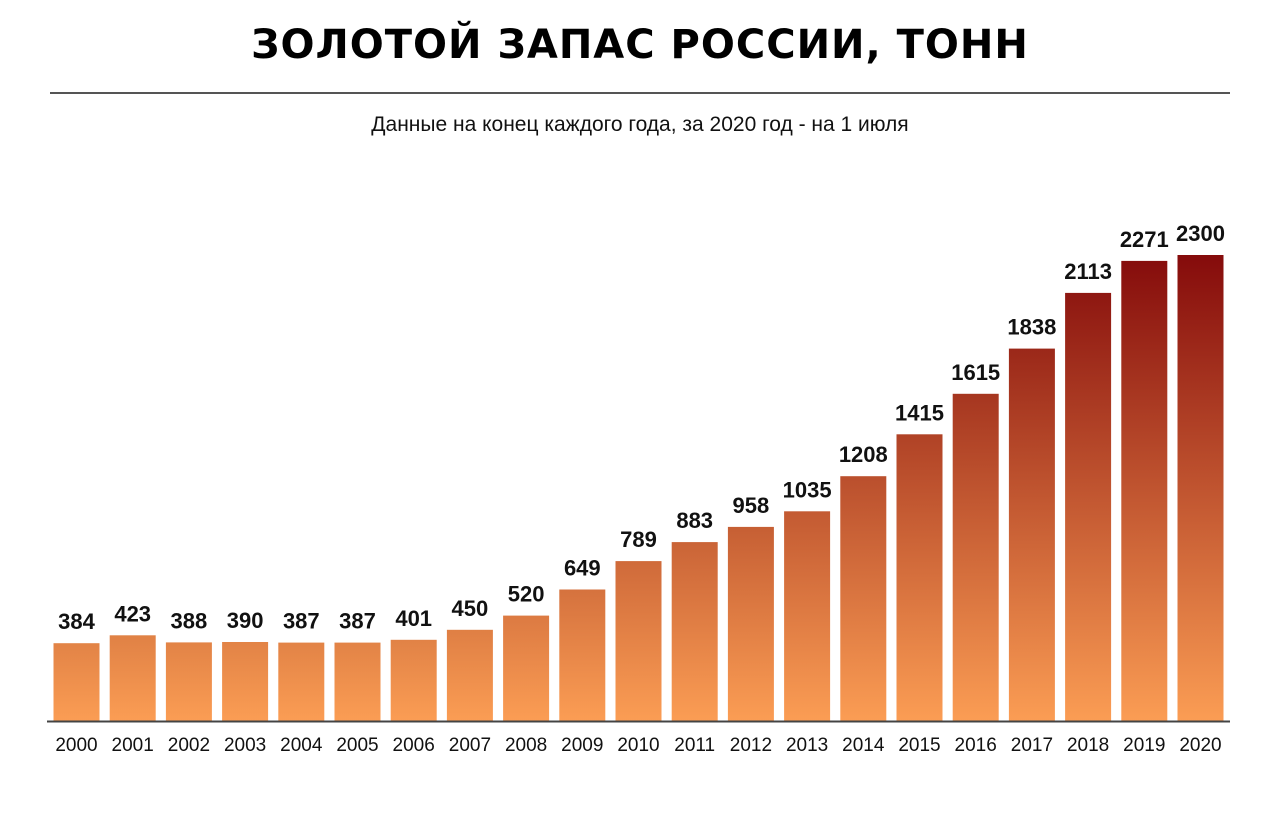 Image resolution: width=1280 pixels, height=829 pixels. Describe the element at coordinates (1031, 327) in the screenshot. I see `value-label-2017: 1838` at that location.